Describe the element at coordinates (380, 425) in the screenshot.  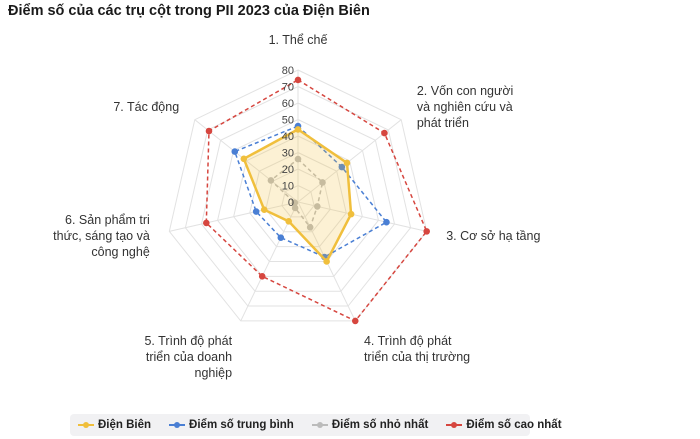
I see `legend-label: Điểm số nhỏ nhất` at that location.